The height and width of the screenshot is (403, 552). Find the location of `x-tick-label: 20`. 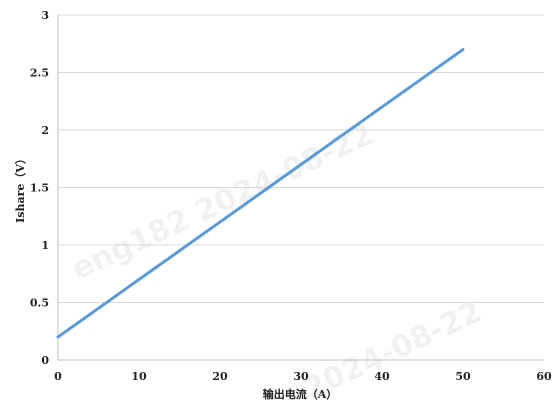

x-tick-label: 20 is located at coordinates (220, 376).